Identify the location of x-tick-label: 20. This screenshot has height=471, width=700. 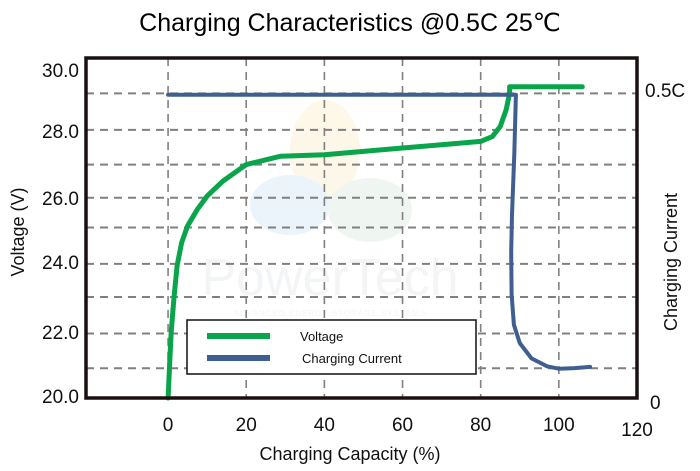
(246, 425).